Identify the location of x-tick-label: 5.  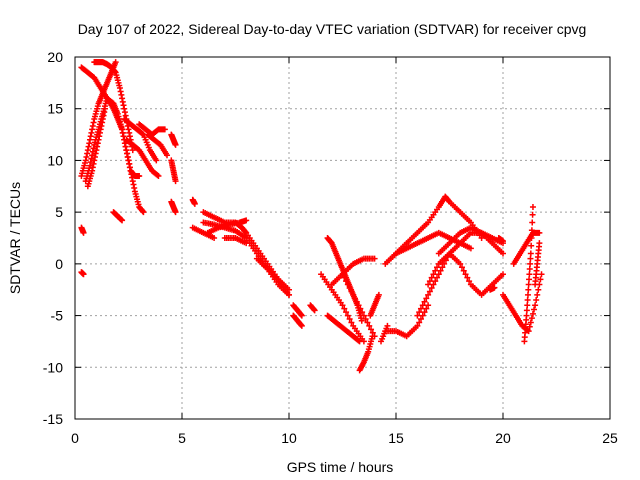
(182, 438).